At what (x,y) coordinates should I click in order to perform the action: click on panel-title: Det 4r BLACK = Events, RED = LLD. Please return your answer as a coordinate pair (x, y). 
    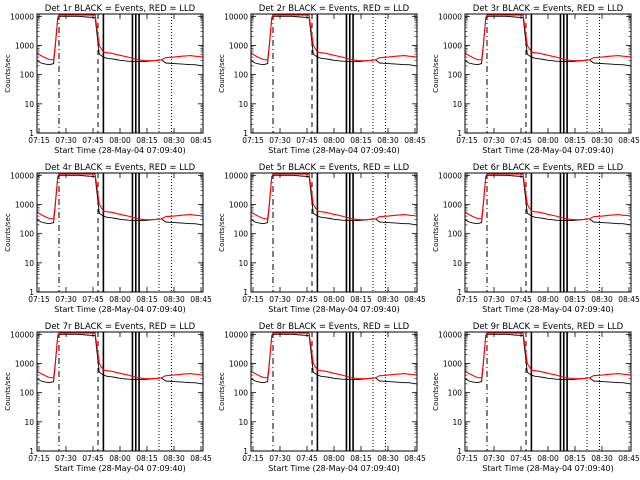
    Looking at the image, I should click on (120, 168).